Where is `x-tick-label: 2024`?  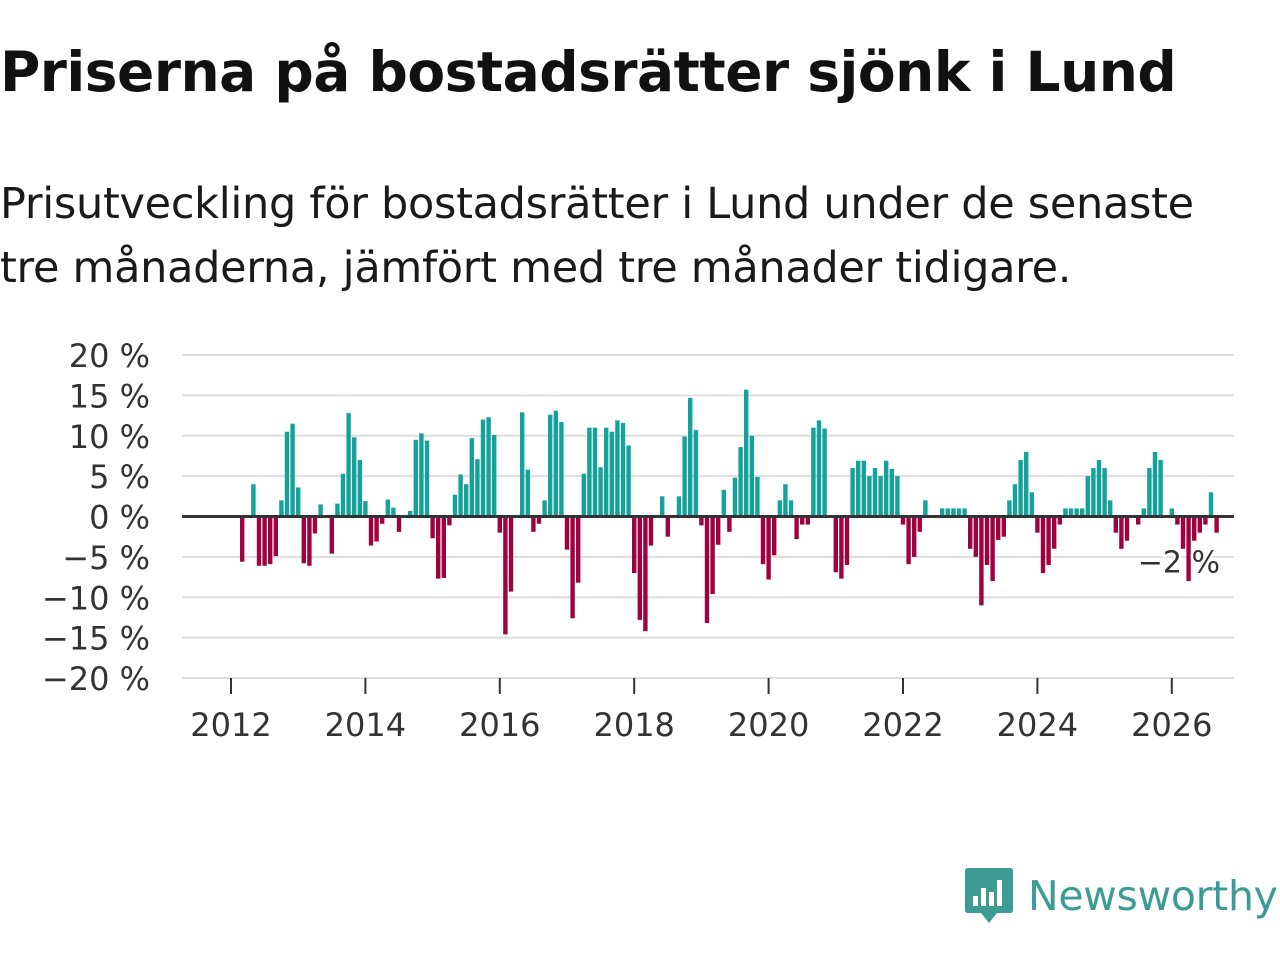 x-tick-label: 2024 is located at coordinates (1037, 725).